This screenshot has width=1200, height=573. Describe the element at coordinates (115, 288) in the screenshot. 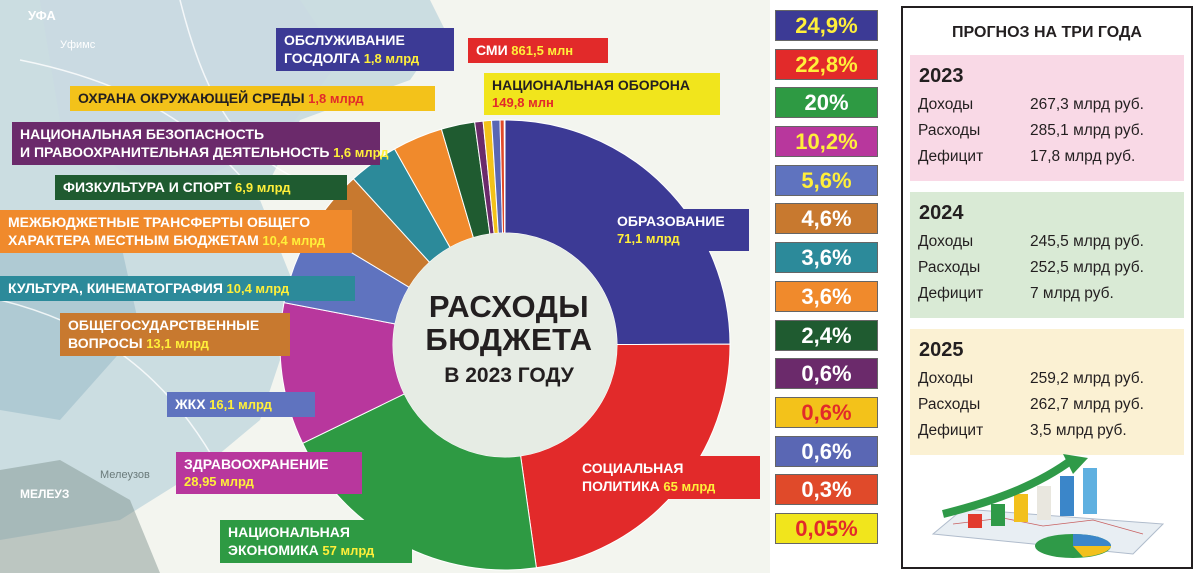

I see `category-name: КУЛЬТУРА, КИНЕМАТОГРАФИЯ` at that location.